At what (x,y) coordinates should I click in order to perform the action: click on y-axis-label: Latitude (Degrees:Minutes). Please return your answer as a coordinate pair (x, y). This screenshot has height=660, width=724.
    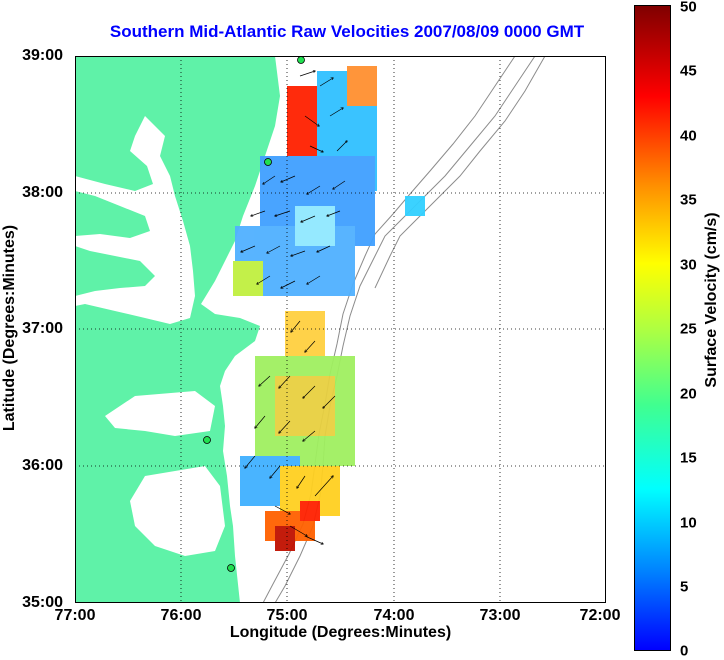
    Looking at the image, I should click on (9, 328).